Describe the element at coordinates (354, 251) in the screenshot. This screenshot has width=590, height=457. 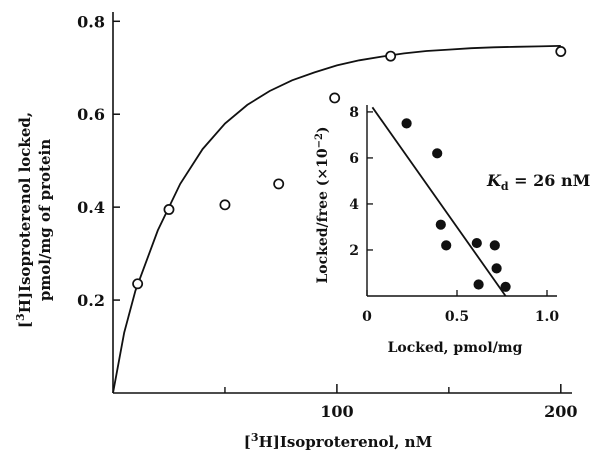
I see `inset-y-tick-label: 2` at that location.